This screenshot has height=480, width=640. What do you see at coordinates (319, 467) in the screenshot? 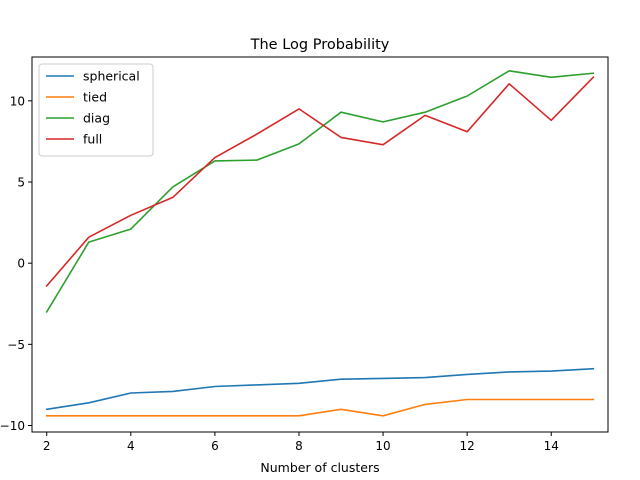
I see `x-axis-label: Number of clusters` at bounding box center [319, 467].